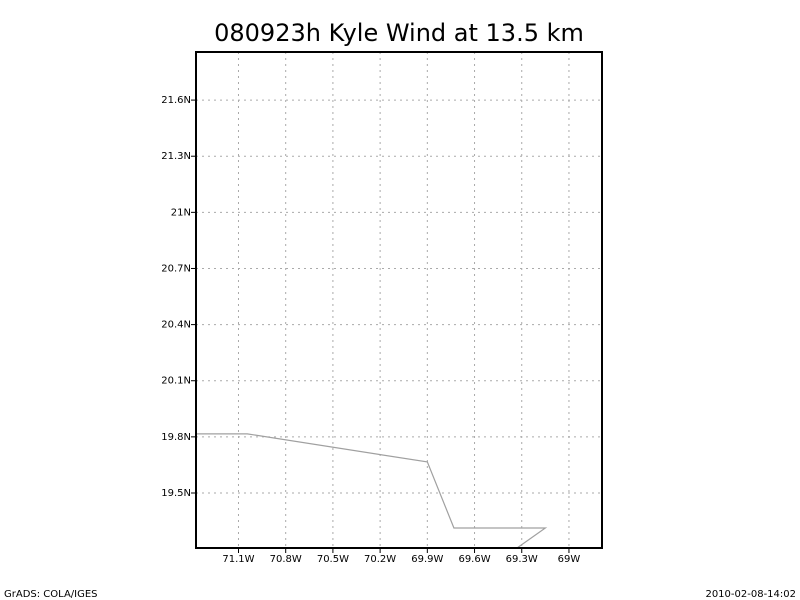 Image resolution: width=800 pixels, height=600 pixels. Describe the element at coordinates (181, 212) in the screenshot. I see `y-tick-label: 21N` at that location.